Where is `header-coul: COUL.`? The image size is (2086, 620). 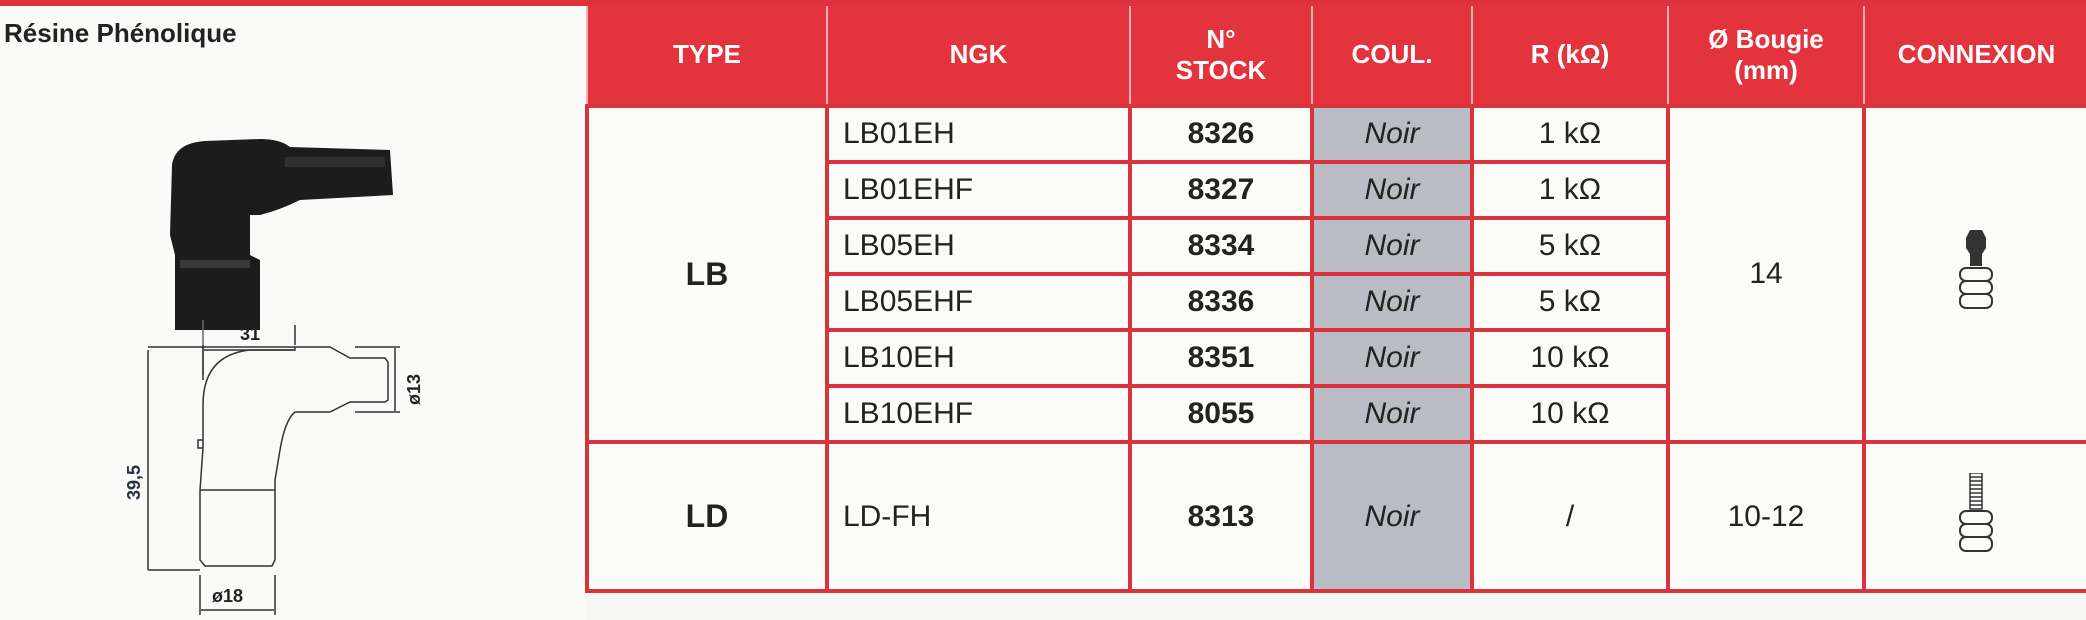
header-coul: COUL. is located at coordinates (1391, 56).